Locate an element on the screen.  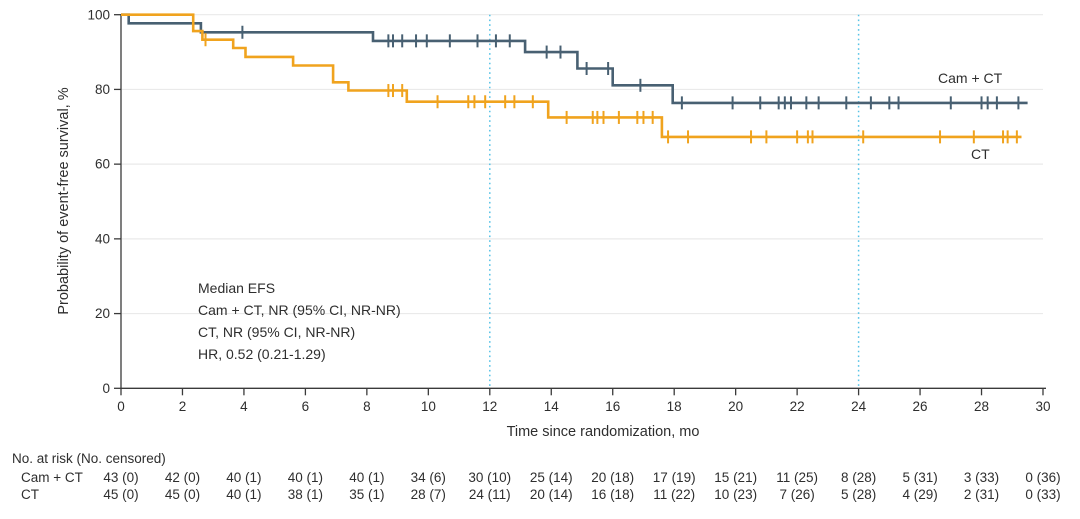
risk-value-cam-ct-20mo: 15 (21) is located at coordinates (736, 477).